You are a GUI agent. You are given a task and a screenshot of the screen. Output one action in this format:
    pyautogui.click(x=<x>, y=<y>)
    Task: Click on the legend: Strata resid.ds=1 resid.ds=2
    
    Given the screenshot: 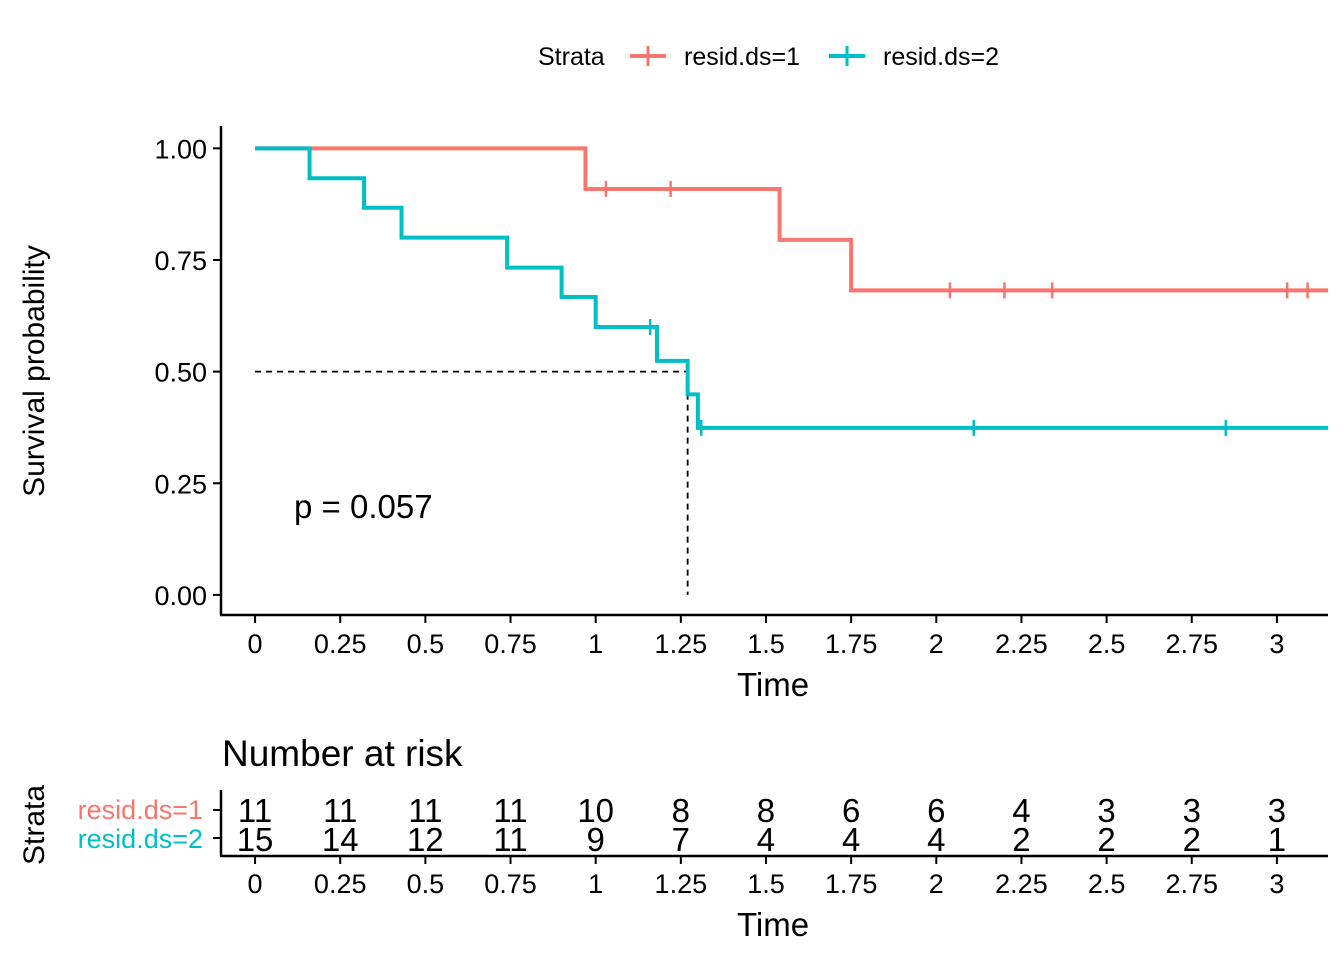 What is the action you would take?
    pyautogui.click(x=768, y=57)
    